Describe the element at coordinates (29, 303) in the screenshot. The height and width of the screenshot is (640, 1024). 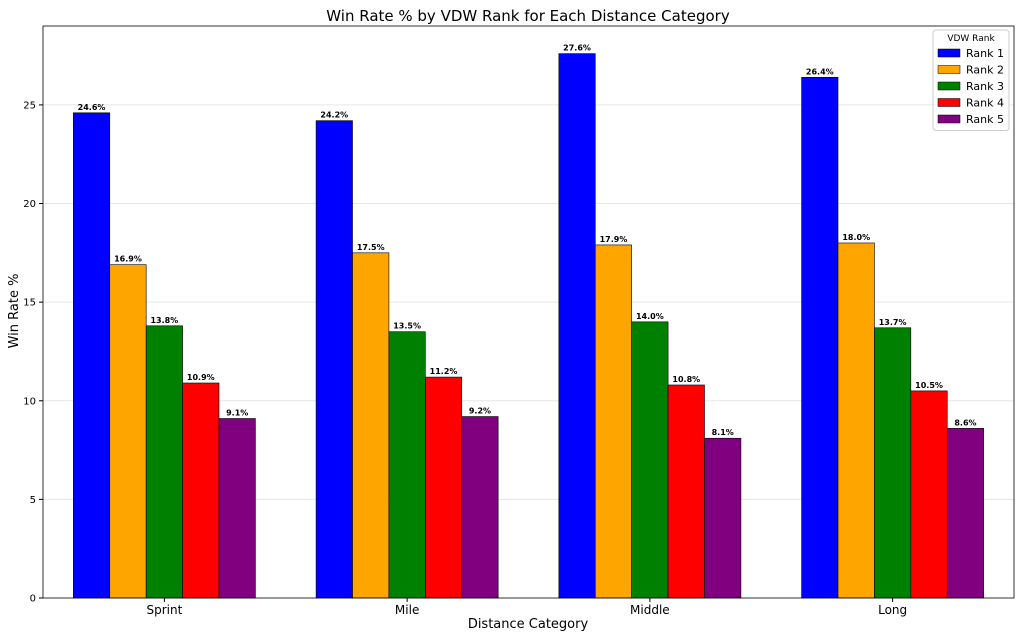
I see `y-tick-label: 15` at that location.